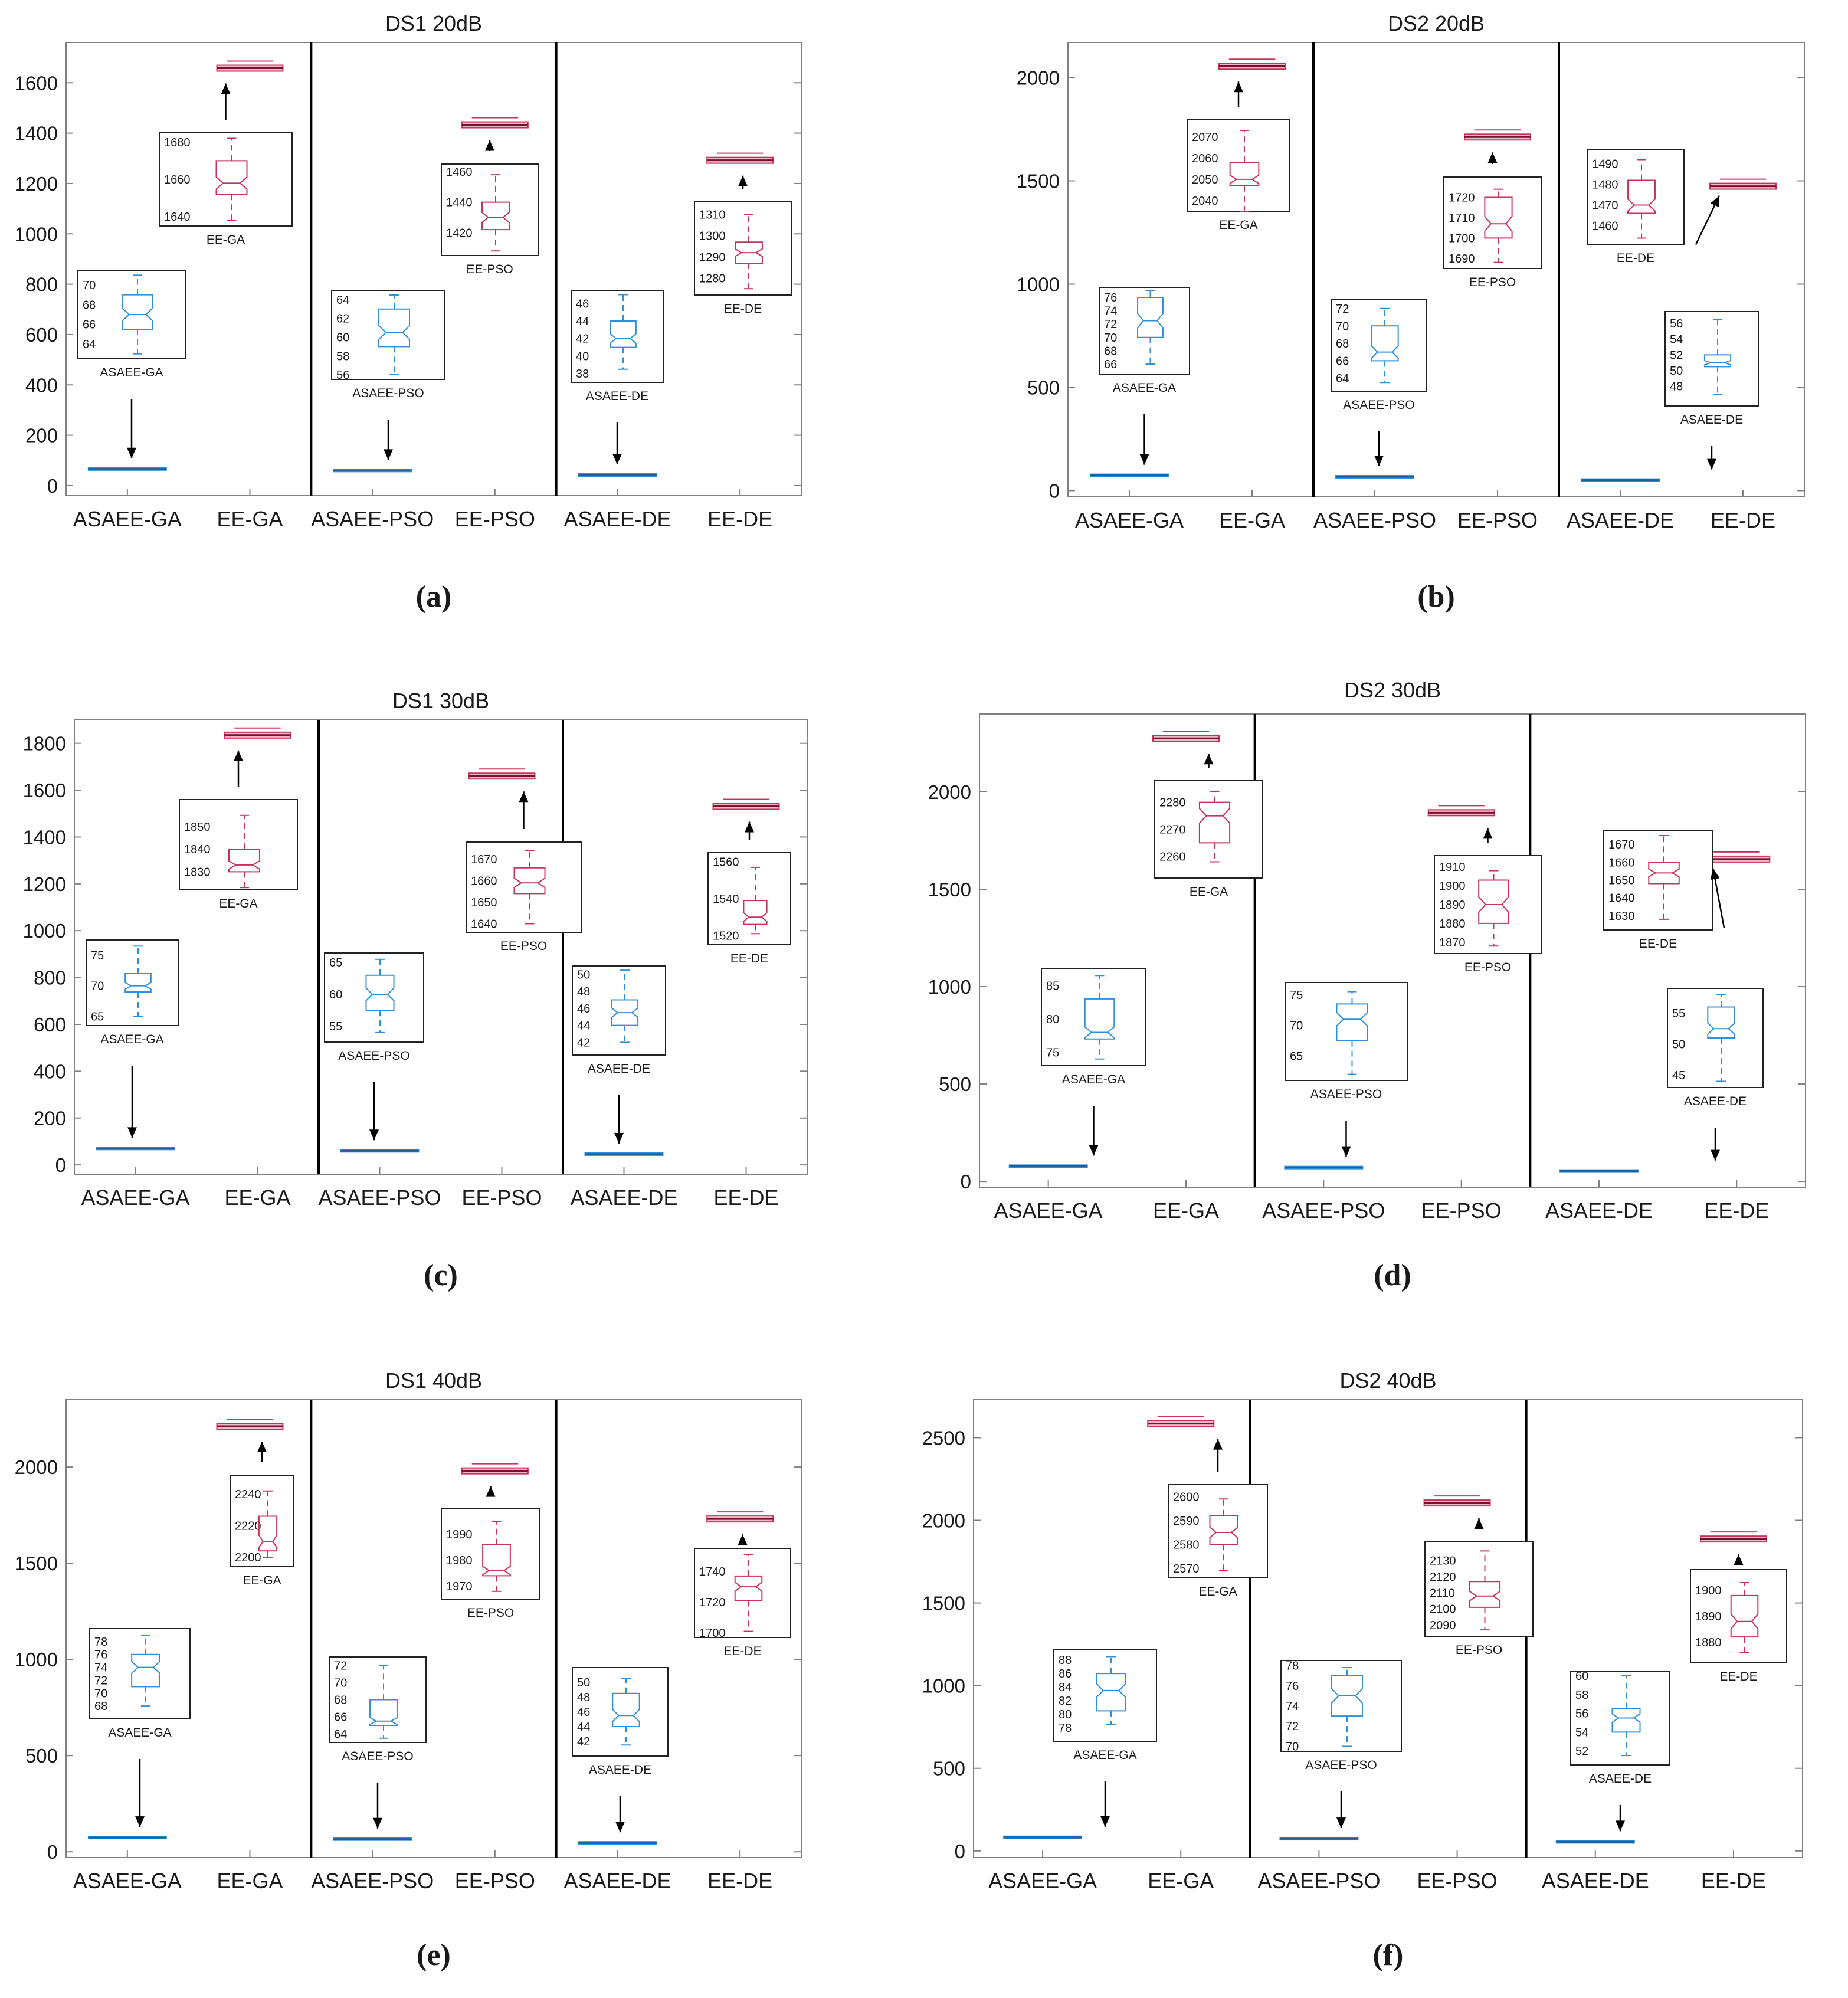  I want to click on inset-asaee-ga: 65 70 75 ASAEE-GA, so click(132, 993).